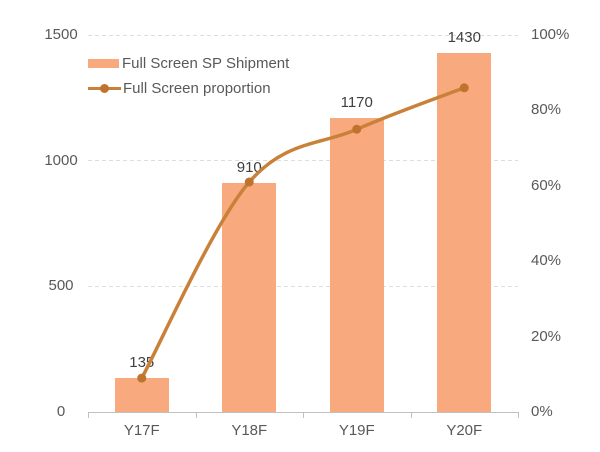  I want to click on right-axis-label-80pct: 80%, so click(546, 110).